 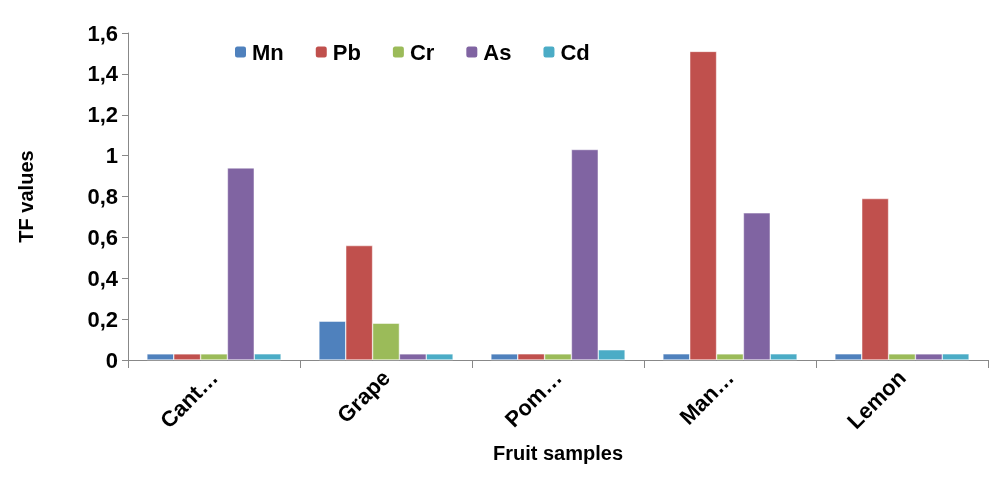 I want to click on y-tick-label: 1,4, so click(x=103, y=74).